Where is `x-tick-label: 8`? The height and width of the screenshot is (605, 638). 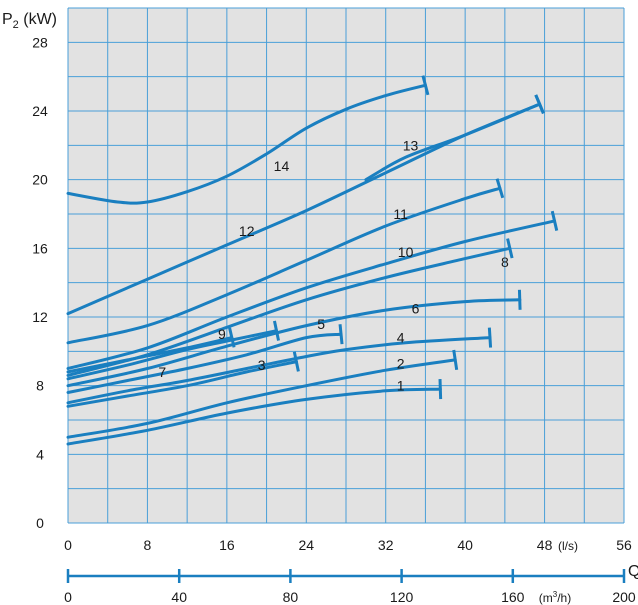
x-tick-label: 8 is located at coordinates (148, 545).